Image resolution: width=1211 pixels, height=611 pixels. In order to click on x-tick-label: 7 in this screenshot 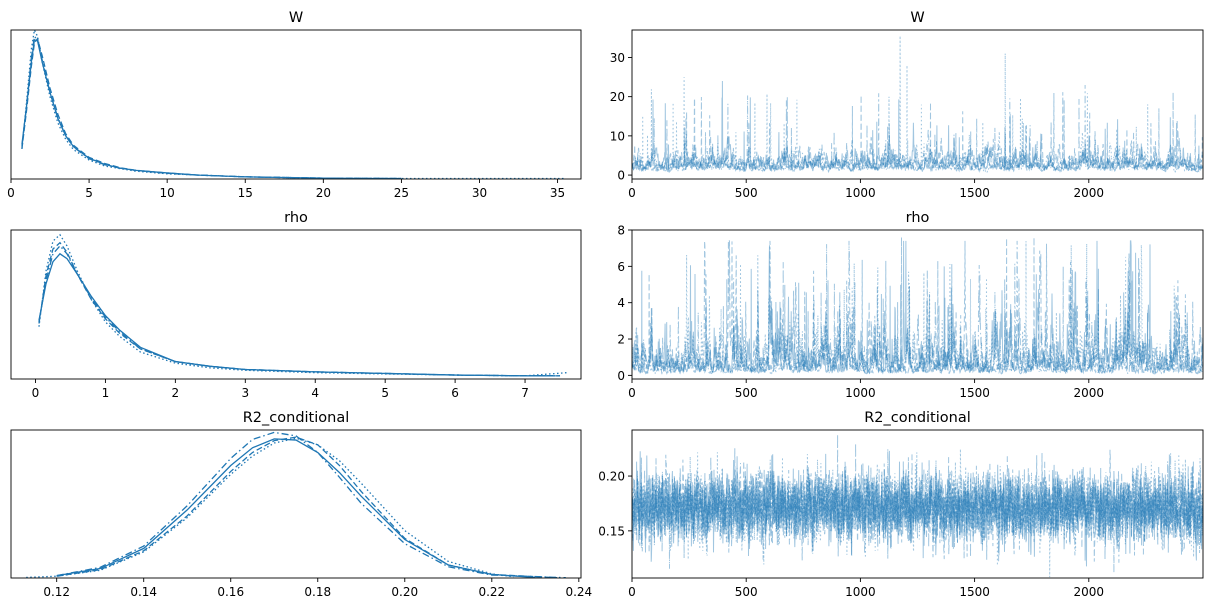, I will do `click(525, 393)`.